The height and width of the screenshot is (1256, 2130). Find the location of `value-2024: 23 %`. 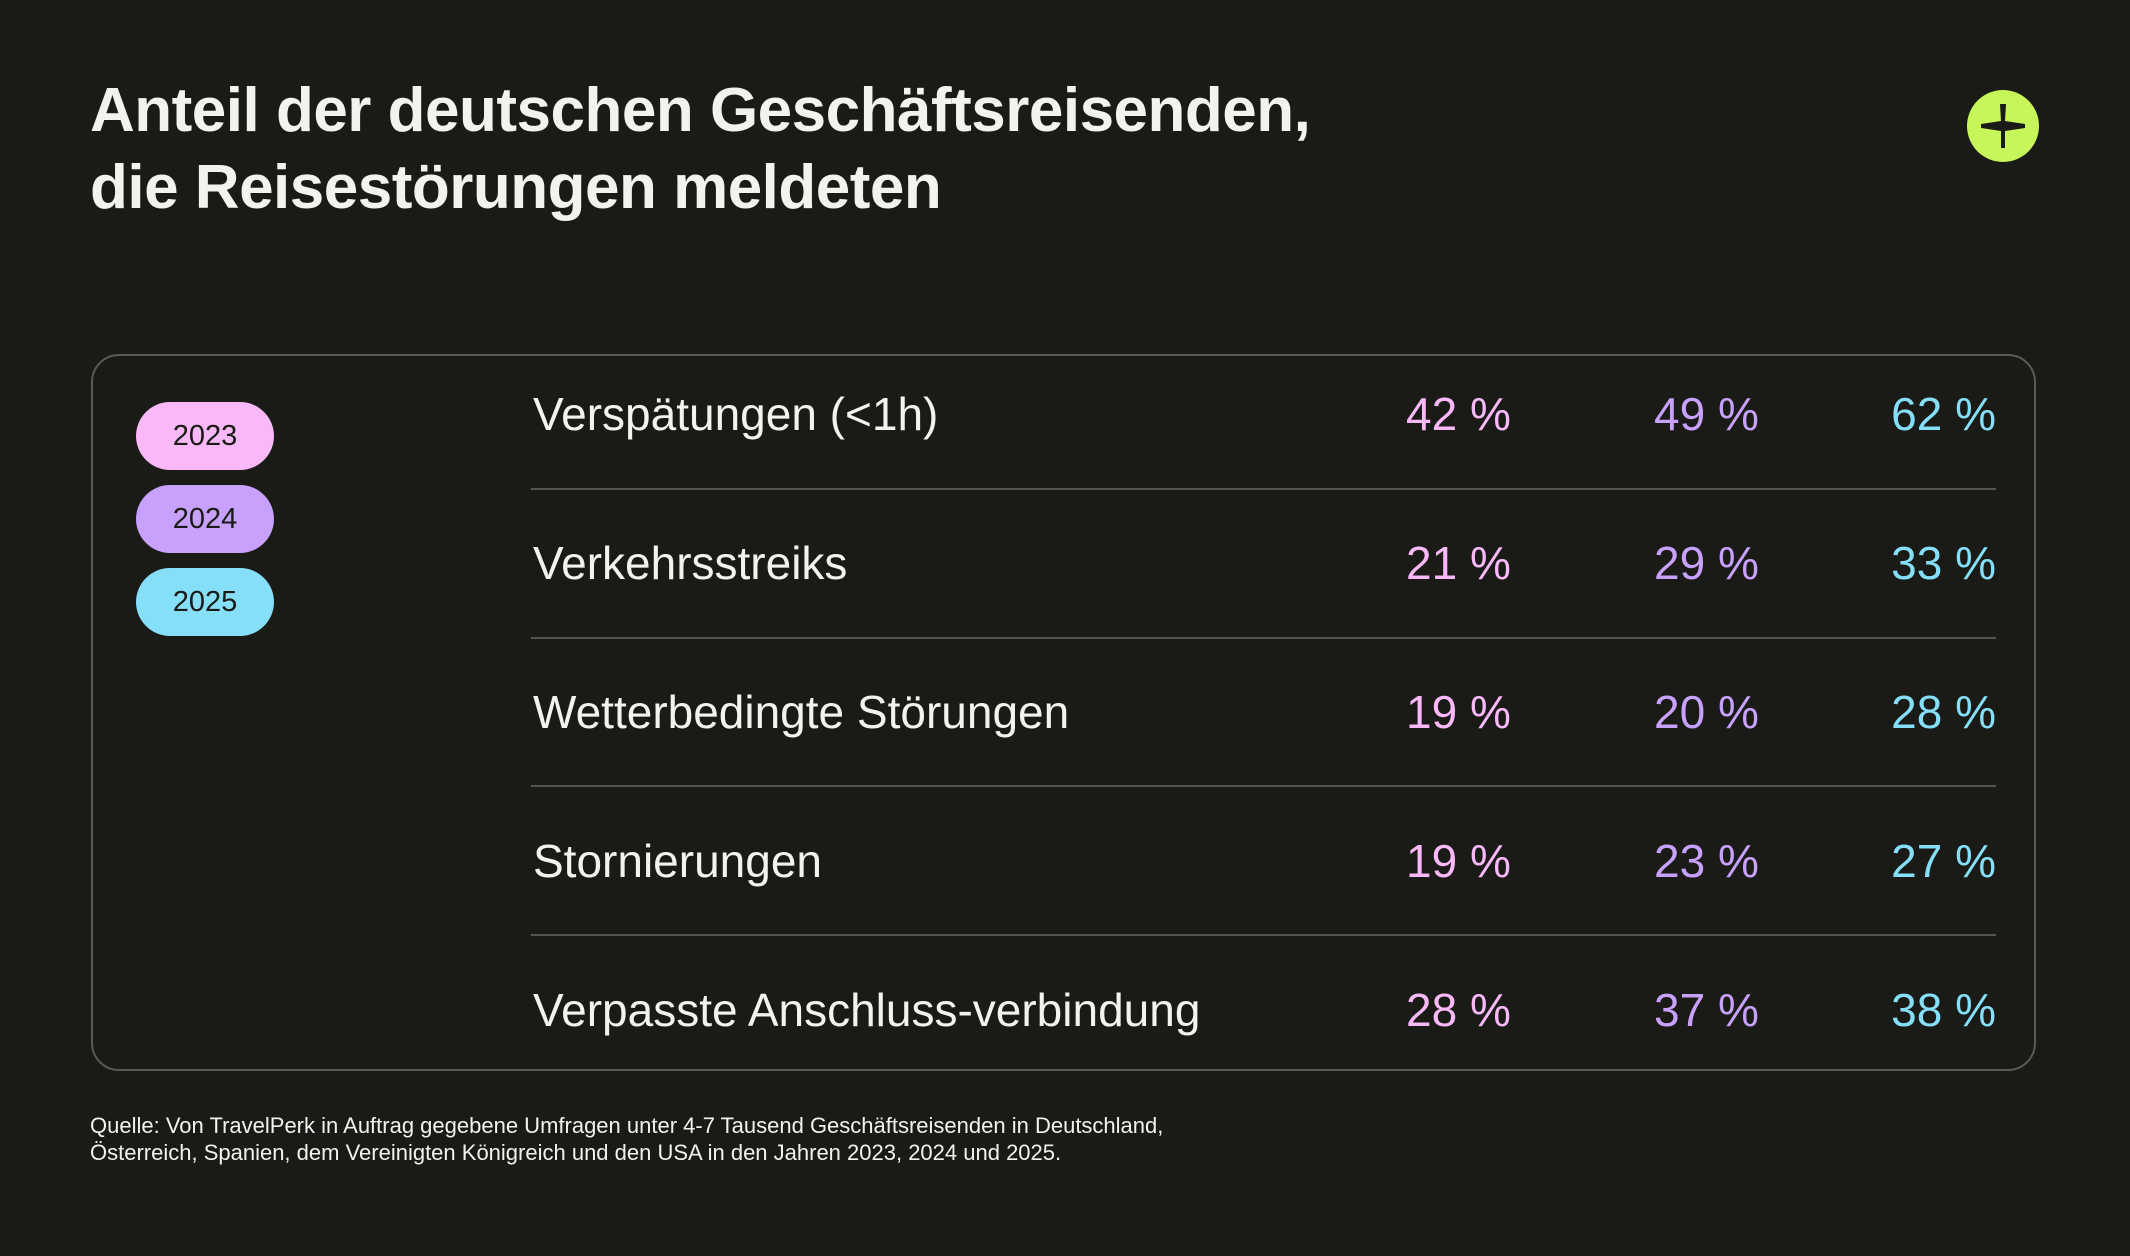

value-2024: 23 % is located at coordinates (1706, 861).